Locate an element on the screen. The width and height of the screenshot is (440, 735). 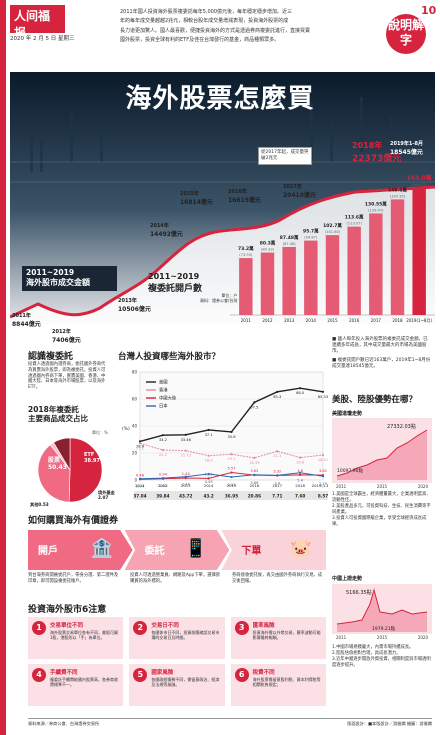
accounts-value-label: 73.2萬 is located at coordinates (246, 248).